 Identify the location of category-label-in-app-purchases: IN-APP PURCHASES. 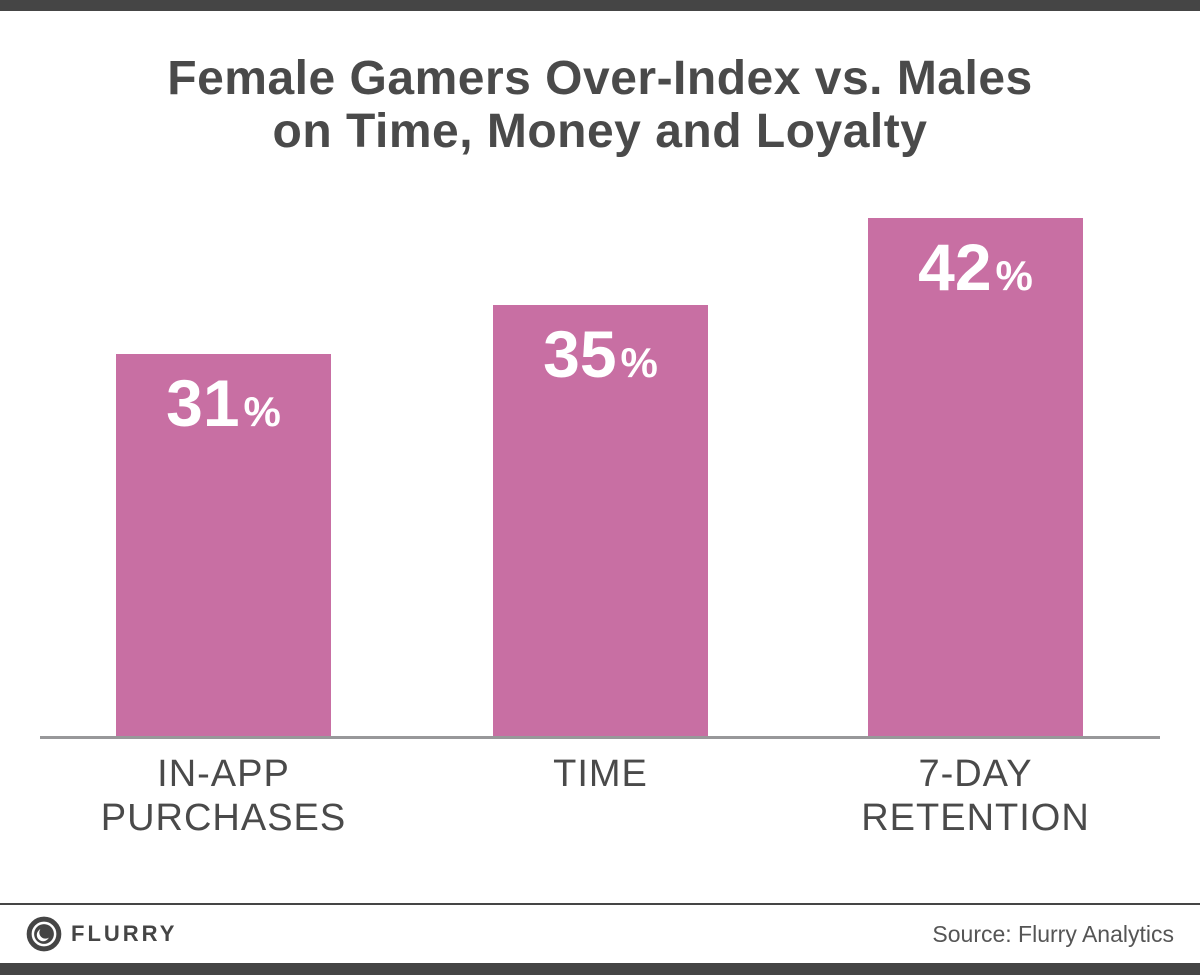
(223, 796).